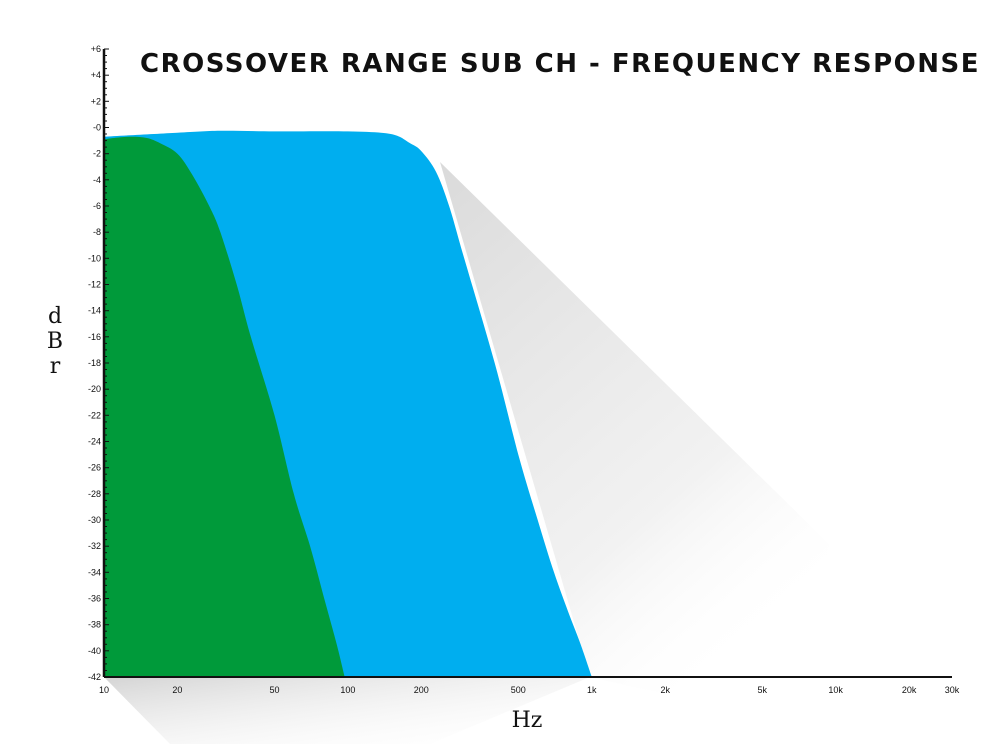 Image resolution: width=1000 pixels, height=744 pixels. Describe the element at coordinates (665, 690) in the screenshot. I see `x-tick-label: 2k` at that location.